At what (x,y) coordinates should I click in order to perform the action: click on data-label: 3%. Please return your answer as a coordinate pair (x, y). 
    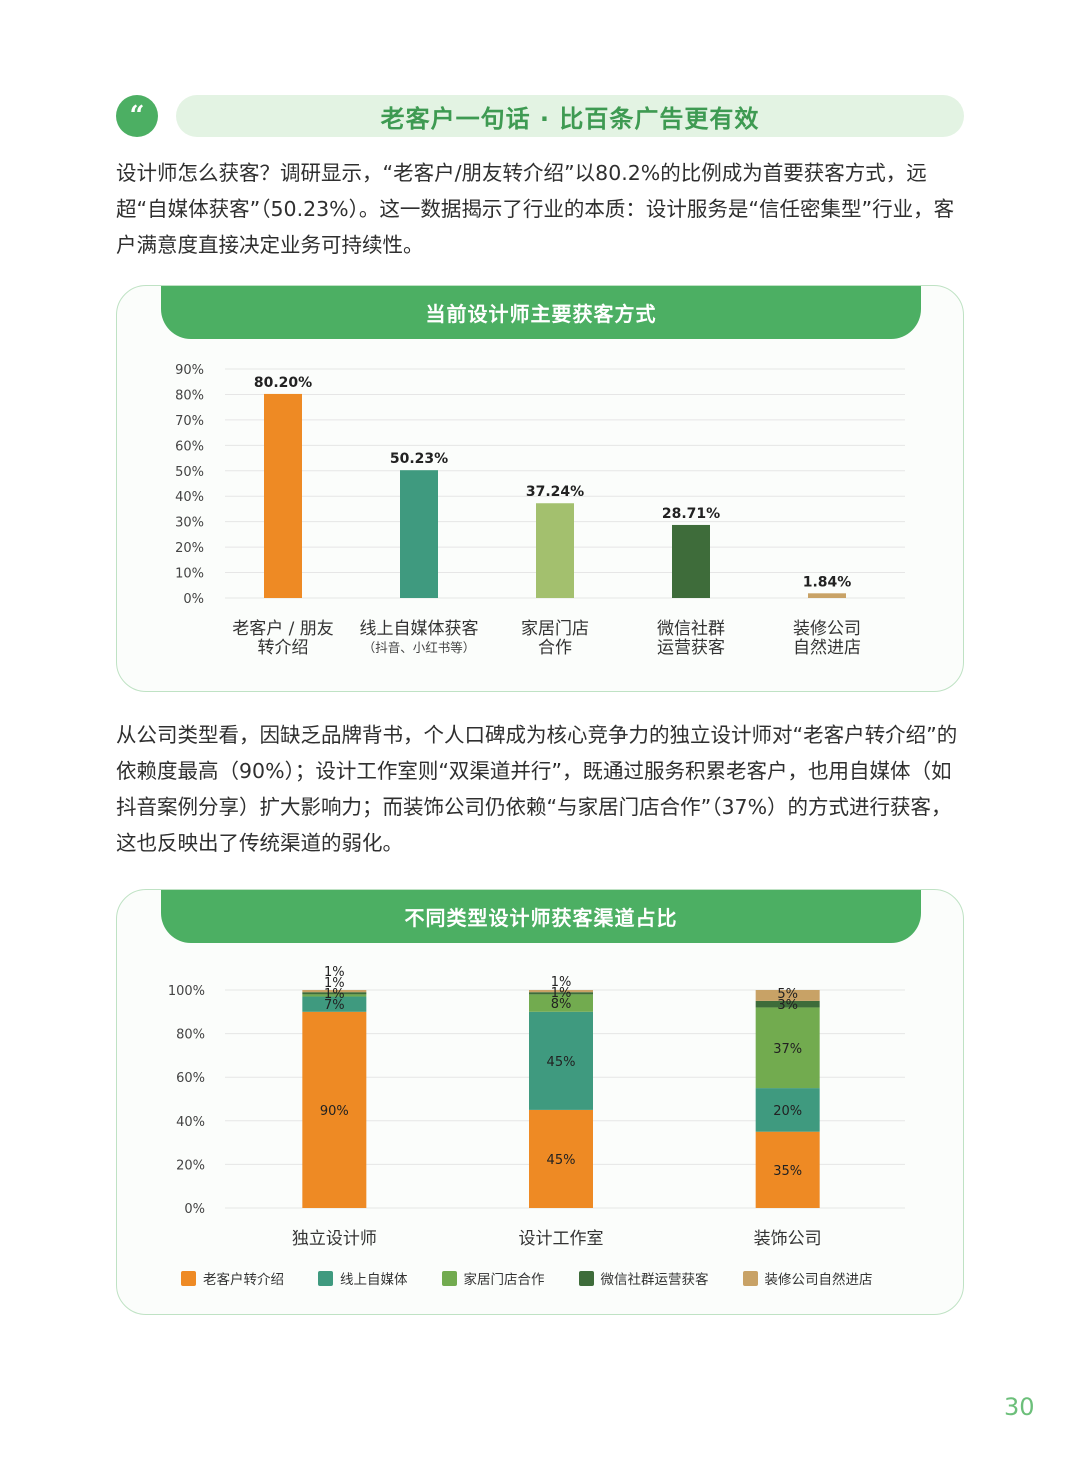
    Looking at the image, I should click on (787, 1005).